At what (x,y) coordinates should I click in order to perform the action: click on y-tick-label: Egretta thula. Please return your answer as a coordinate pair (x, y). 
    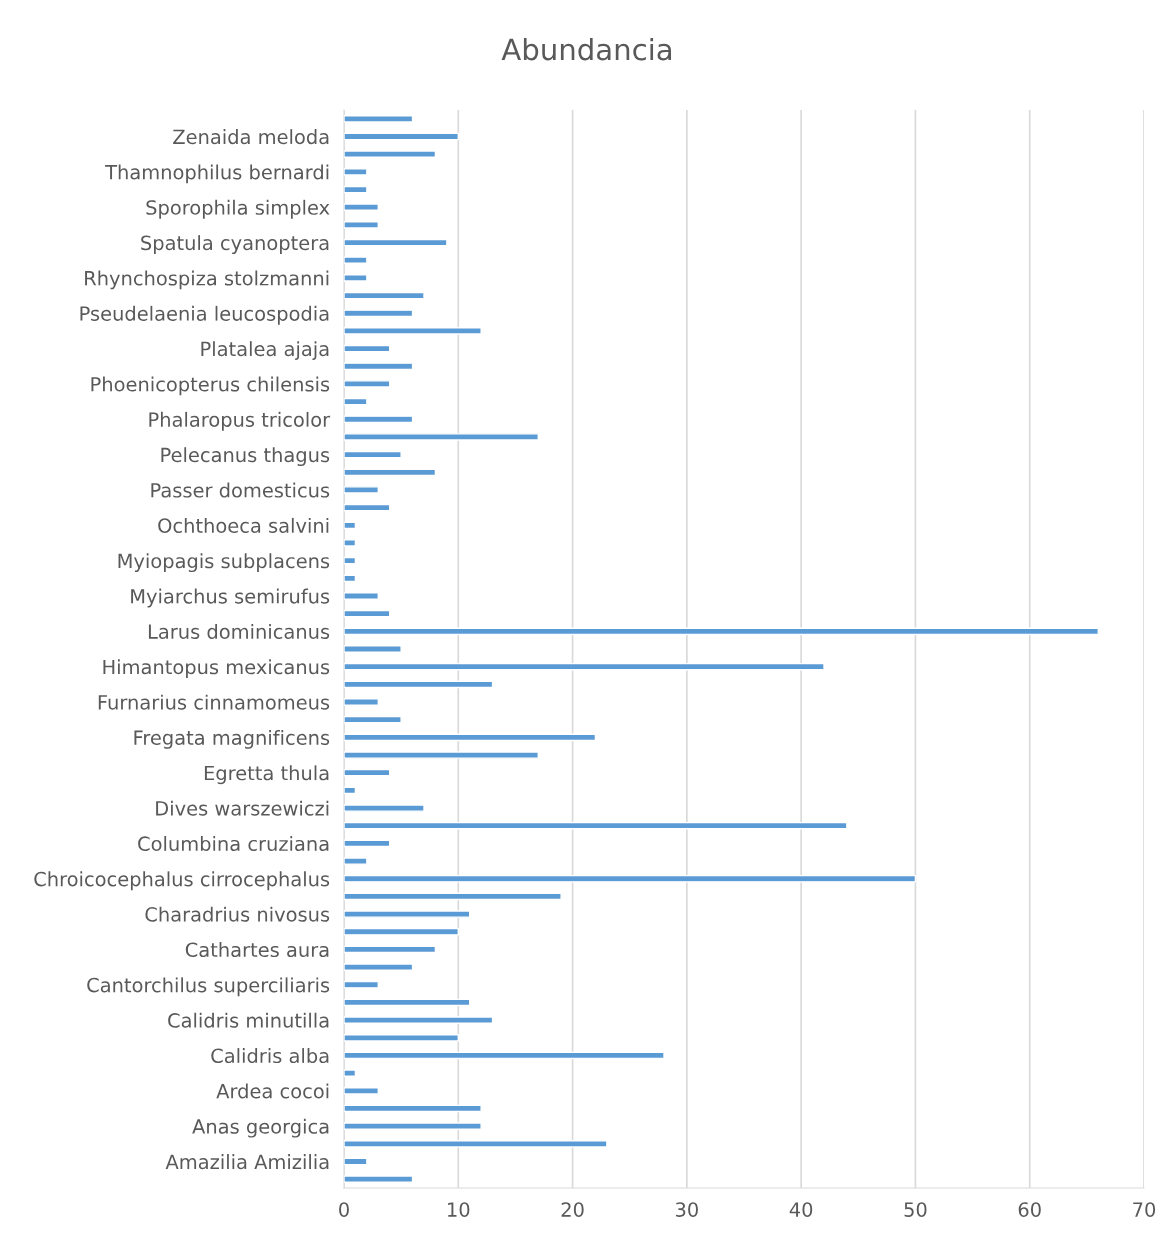
    Looking at the image, I should click on (266, 775).